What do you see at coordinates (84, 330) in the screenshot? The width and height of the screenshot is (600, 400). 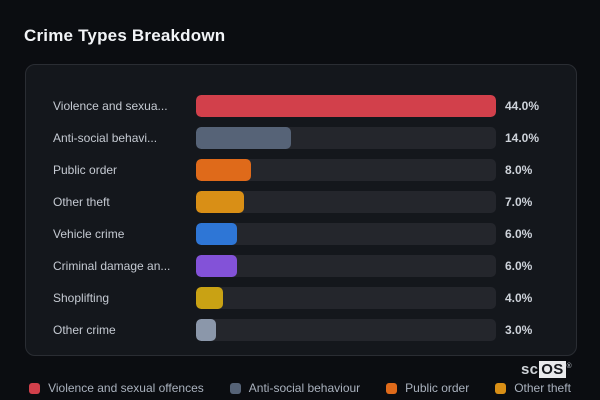 I see `category-label: Other crime` at bounding box center [84, 330].